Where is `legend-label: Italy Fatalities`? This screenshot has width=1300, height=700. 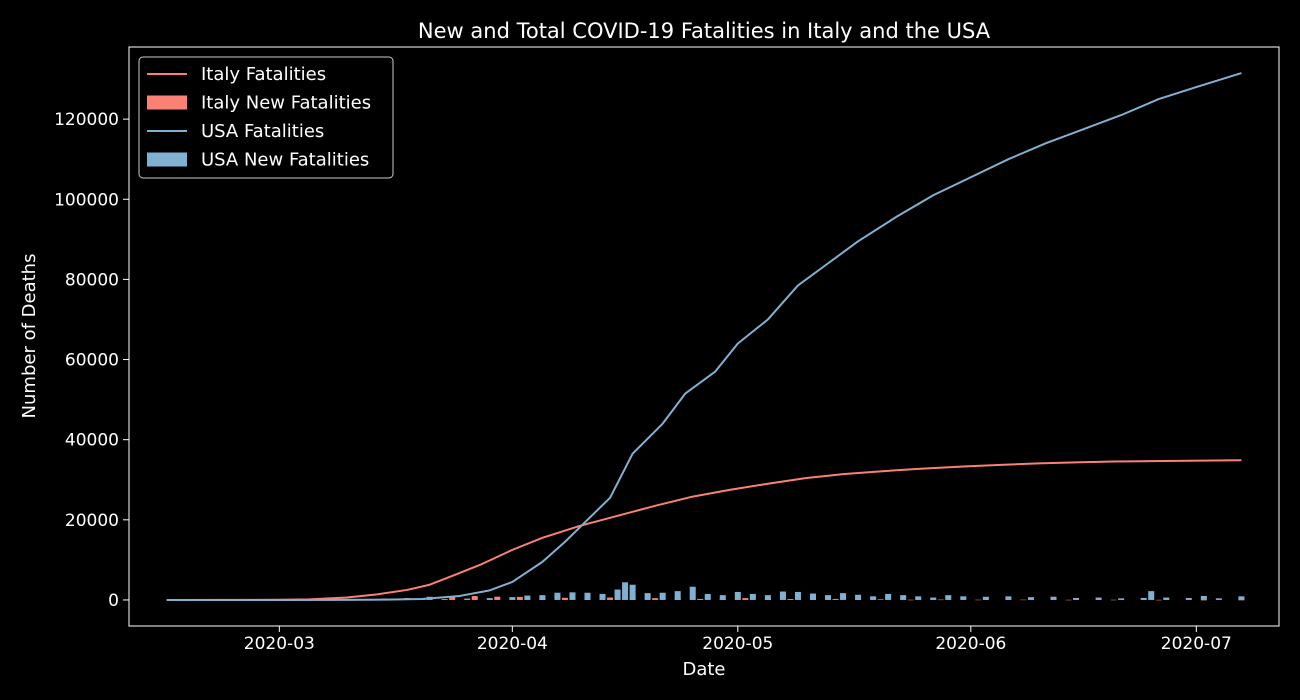 legend-label: Italy Fatalities is located at coordinates (263, 74).